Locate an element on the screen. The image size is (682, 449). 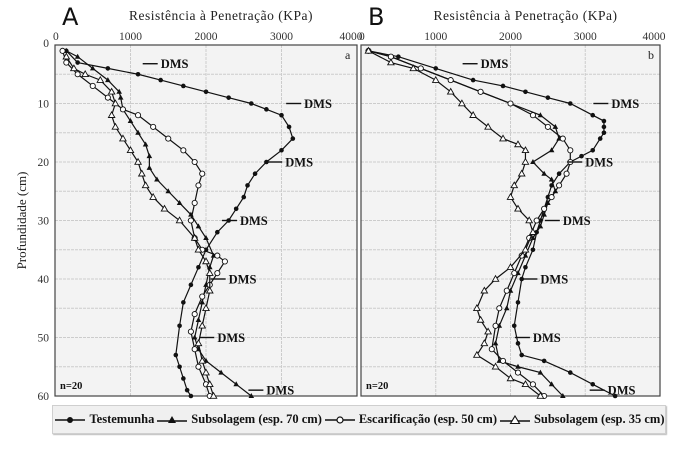
legend-label: Testemunha is located at coordinates (122, 419).